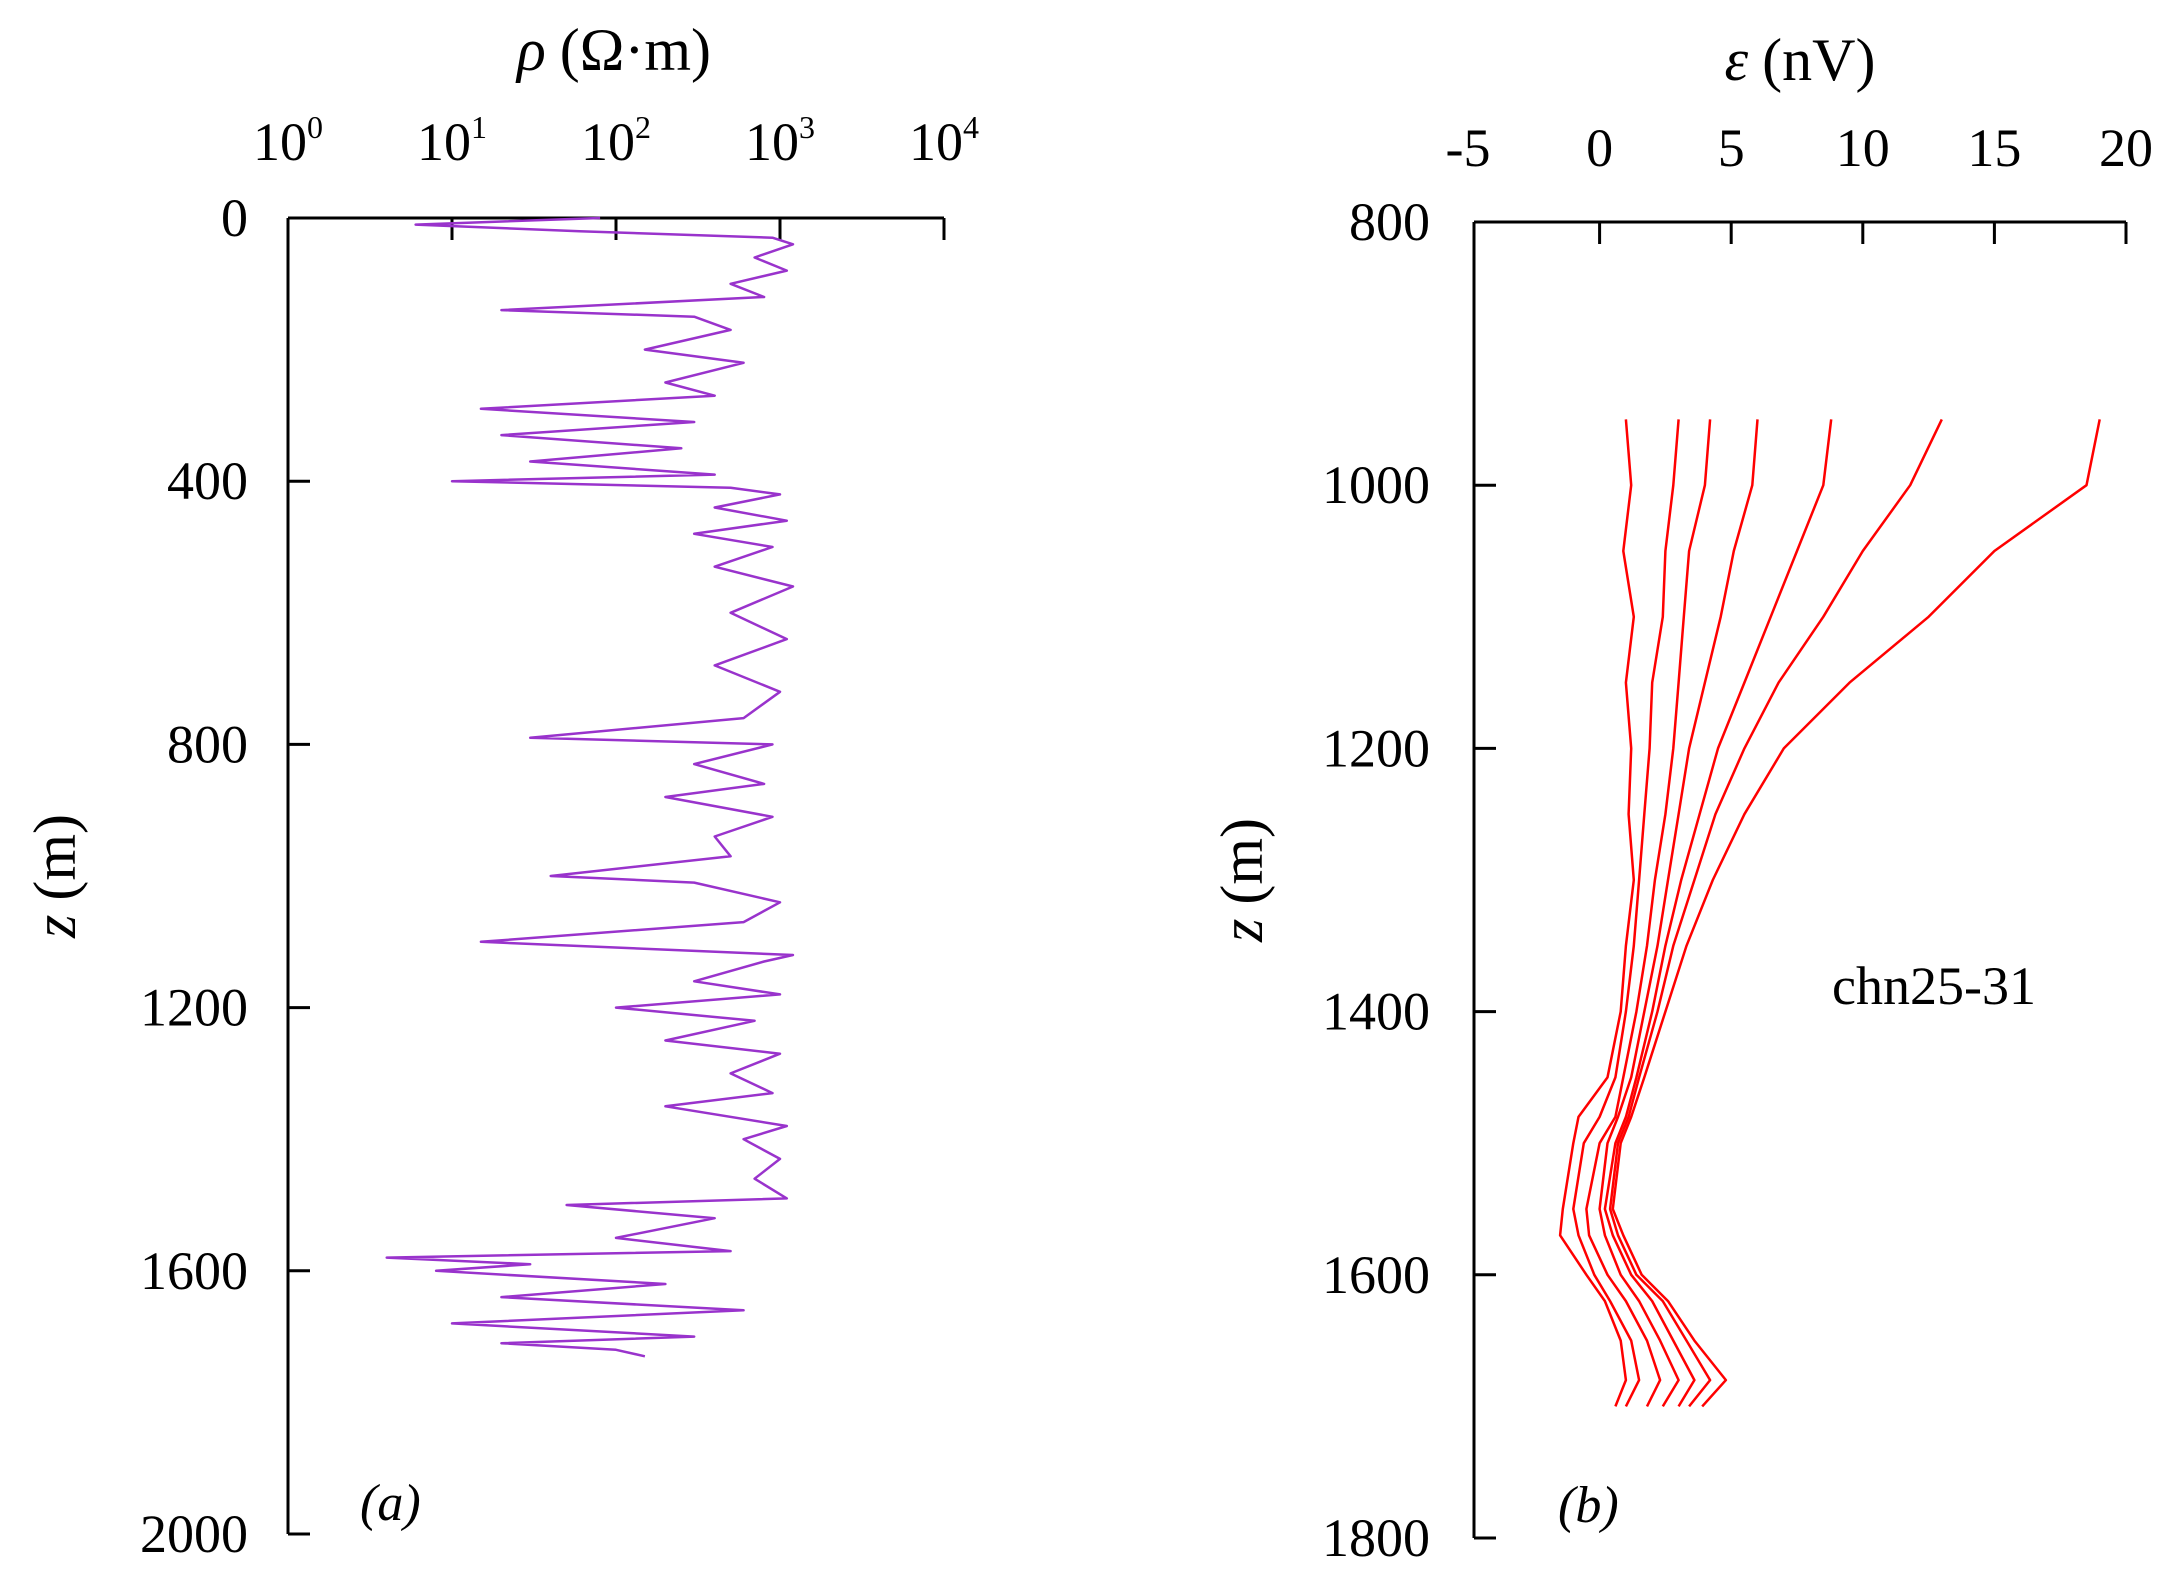  I want to click on panel-b-y-axis-title: z (m), so click(1242, 880).